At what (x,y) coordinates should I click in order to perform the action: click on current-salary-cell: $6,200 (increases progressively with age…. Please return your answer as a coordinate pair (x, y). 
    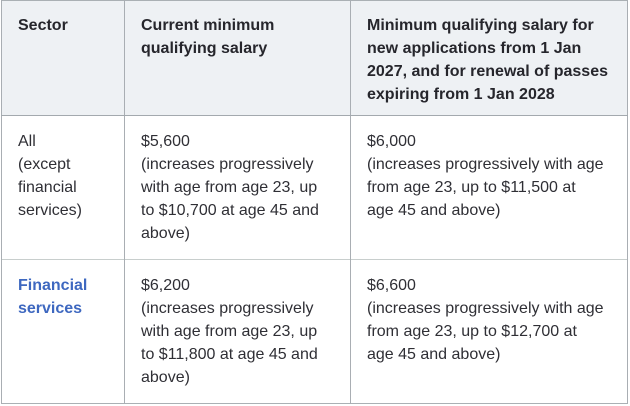
    Looking at the image, I should click on (237, 331).